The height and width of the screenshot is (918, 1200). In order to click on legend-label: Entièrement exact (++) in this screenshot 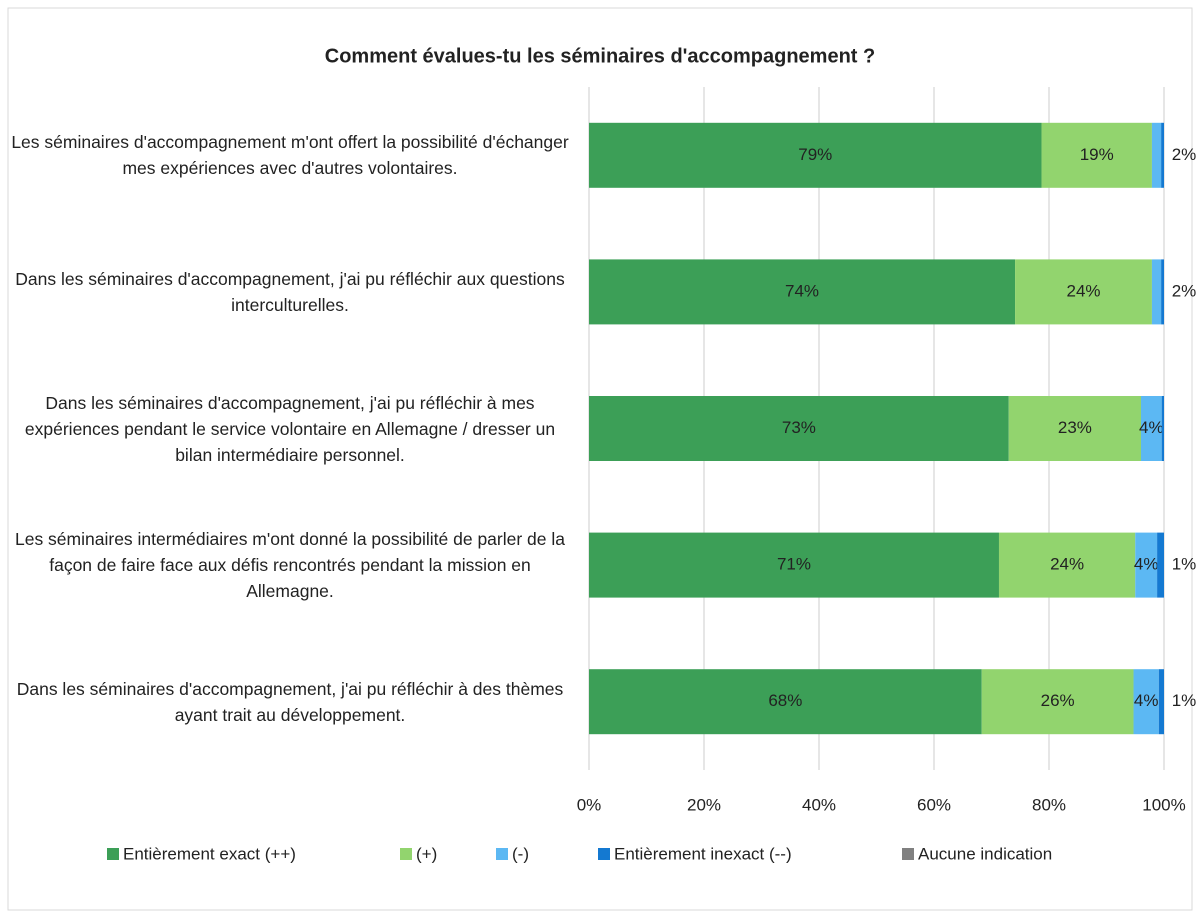, I will do `click(209, 853)`.